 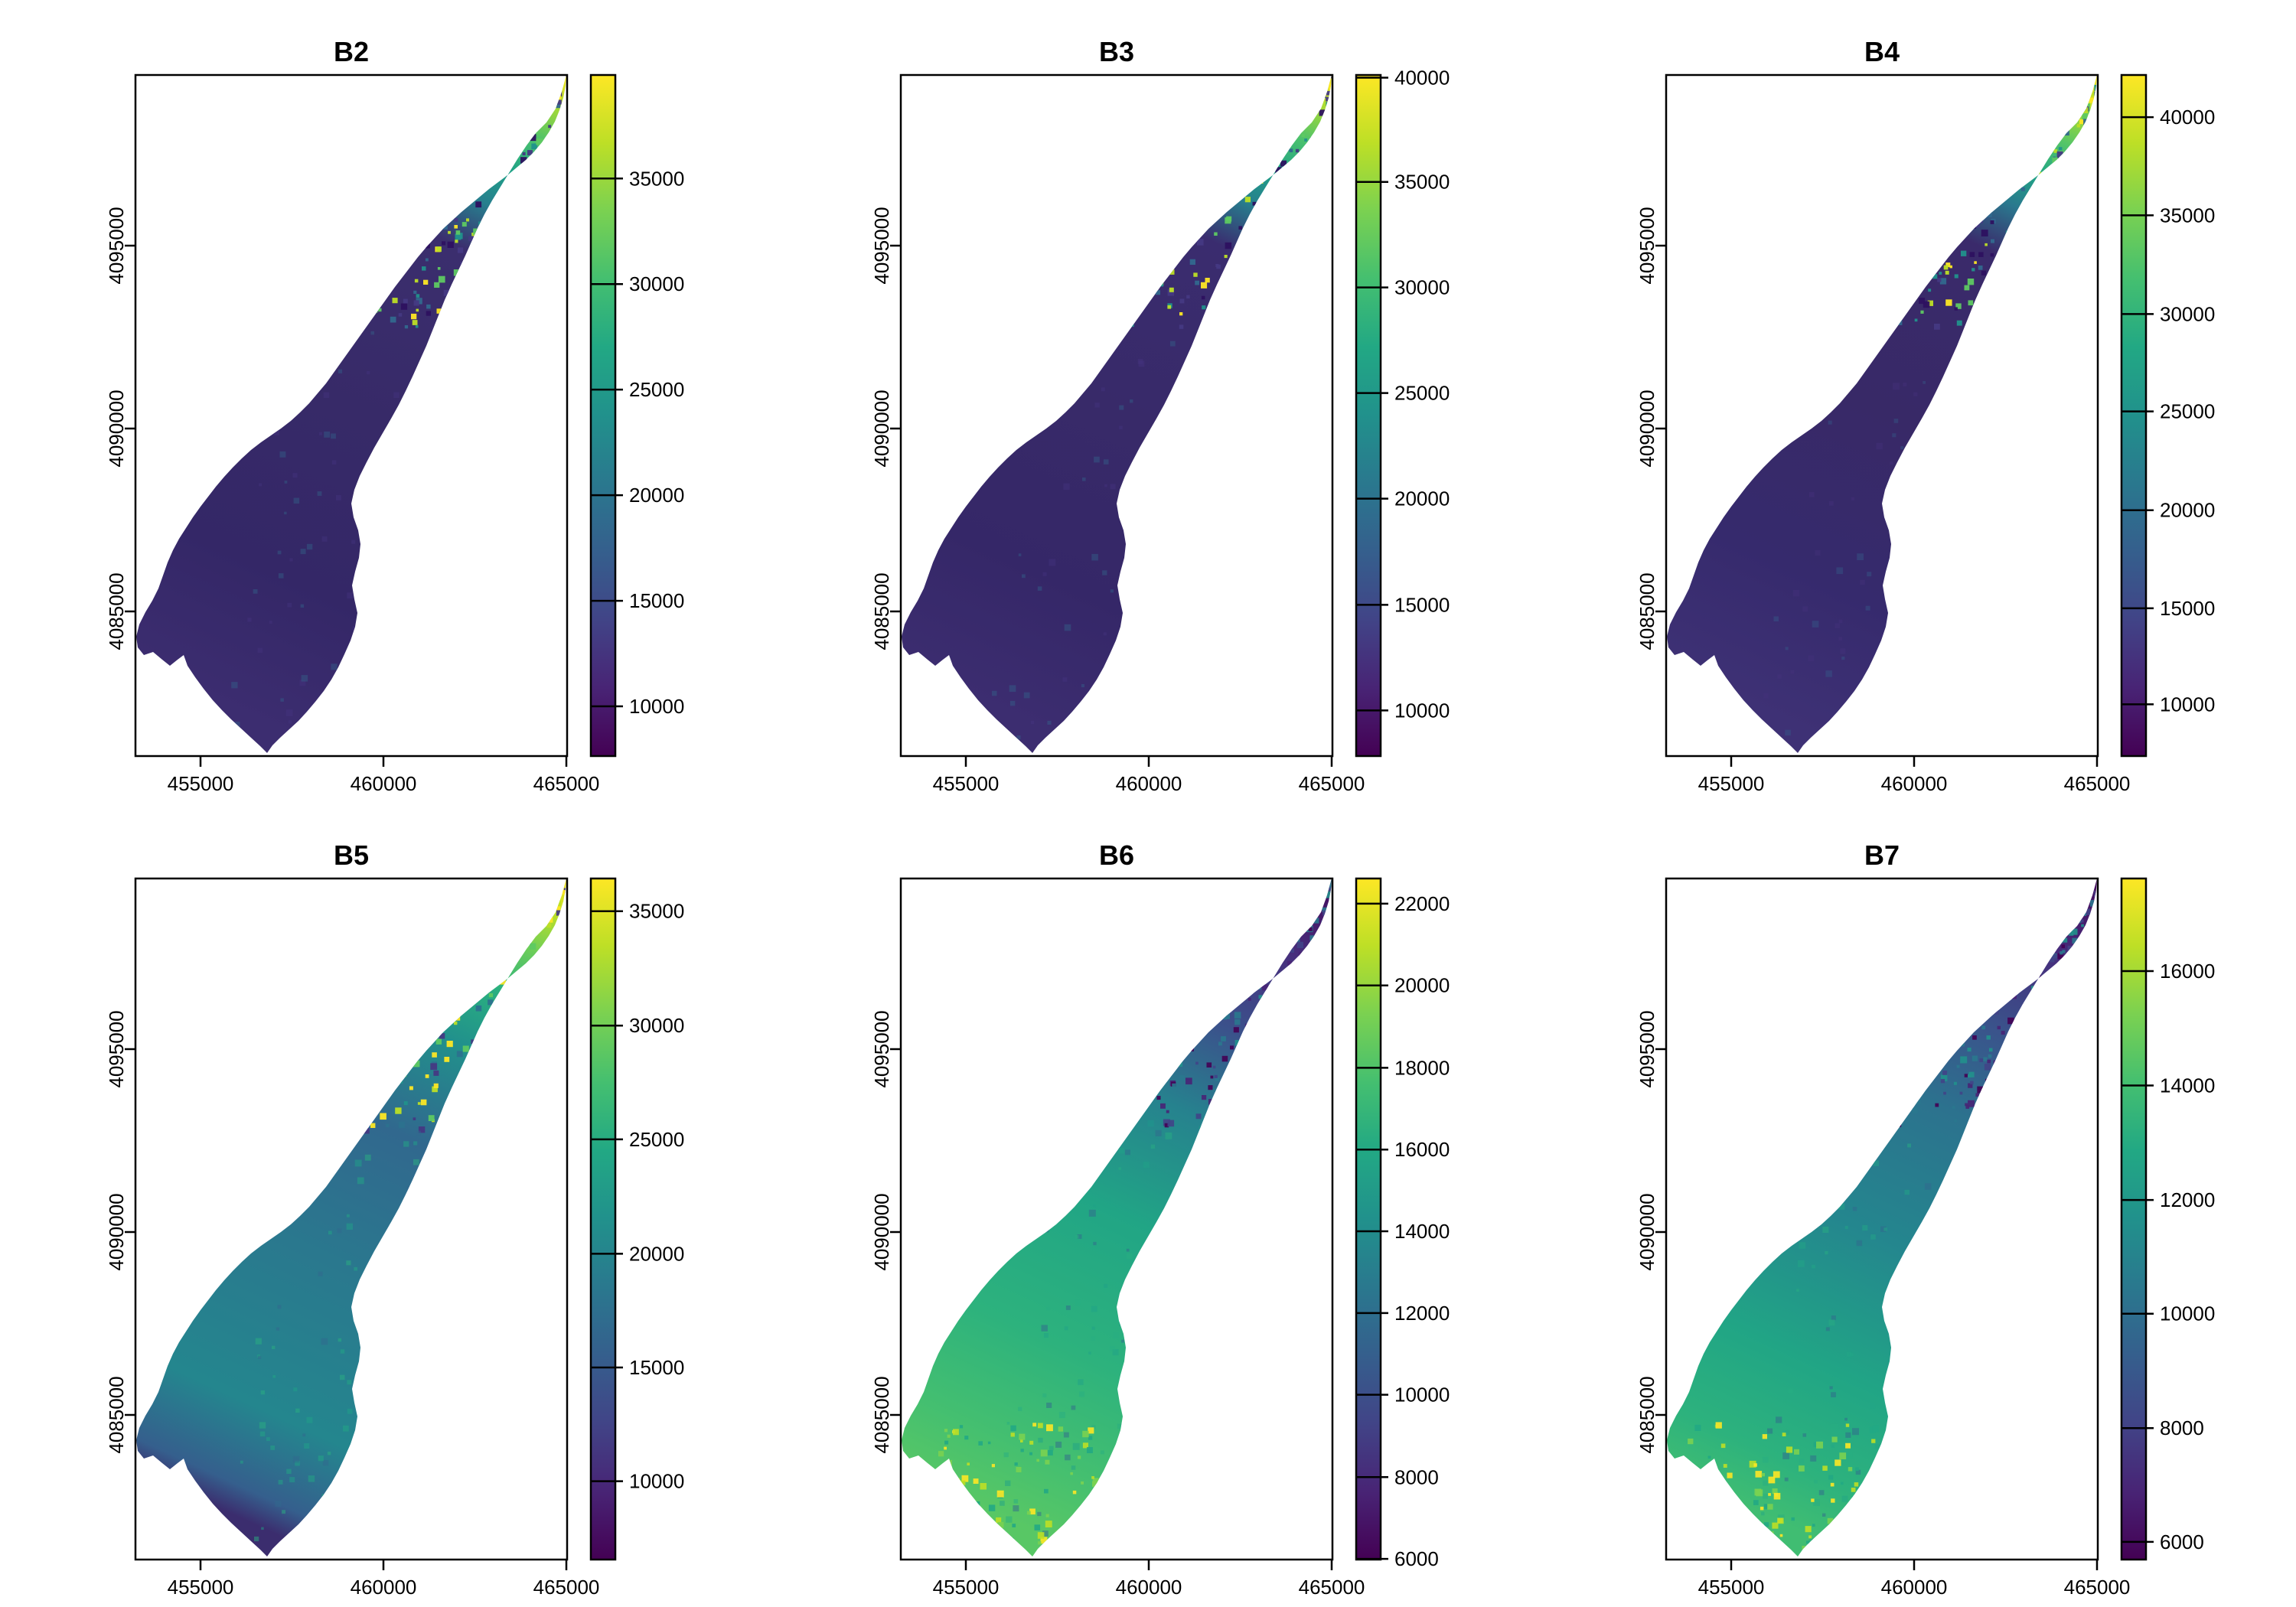 What do you see at coordinates (1116, 51) in the screenshot?
I see `panel-title-b3: B3` at bounding box center [1116, 51].